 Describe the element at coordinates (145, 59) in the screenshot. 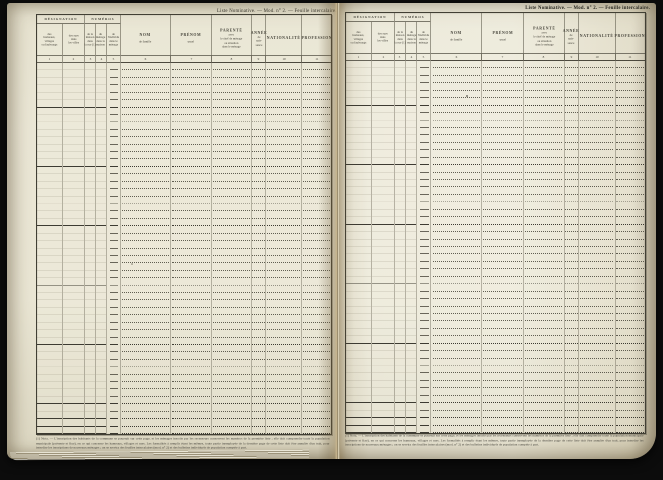

I see `column-number-label: 6` at that location.